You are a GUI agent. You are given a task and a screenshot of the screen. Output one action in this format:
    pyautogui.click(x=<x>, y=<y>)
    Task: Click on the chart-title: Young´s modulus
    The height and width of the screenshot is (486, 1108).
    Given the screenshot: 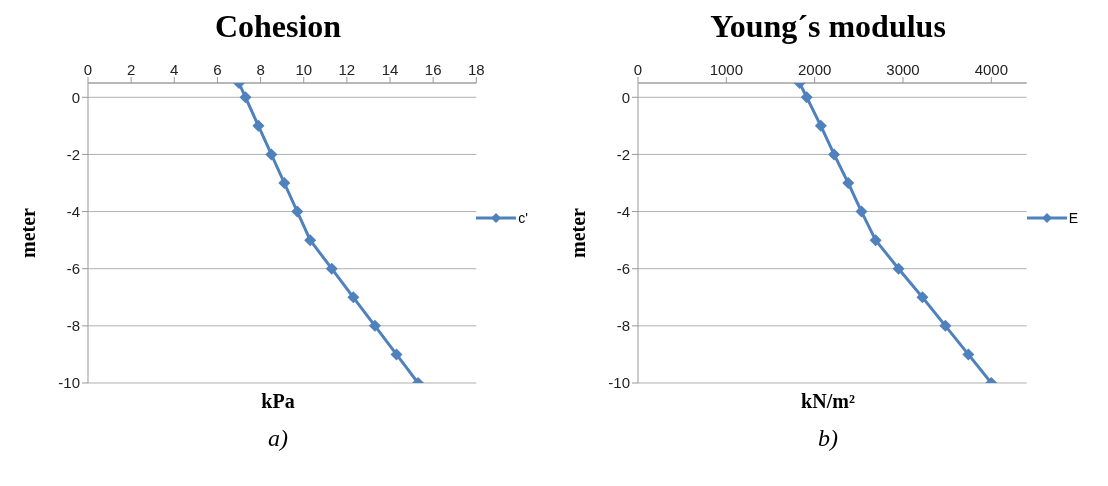 What is the action you would take?
    pyautogui.click(x=828, y=27)
    